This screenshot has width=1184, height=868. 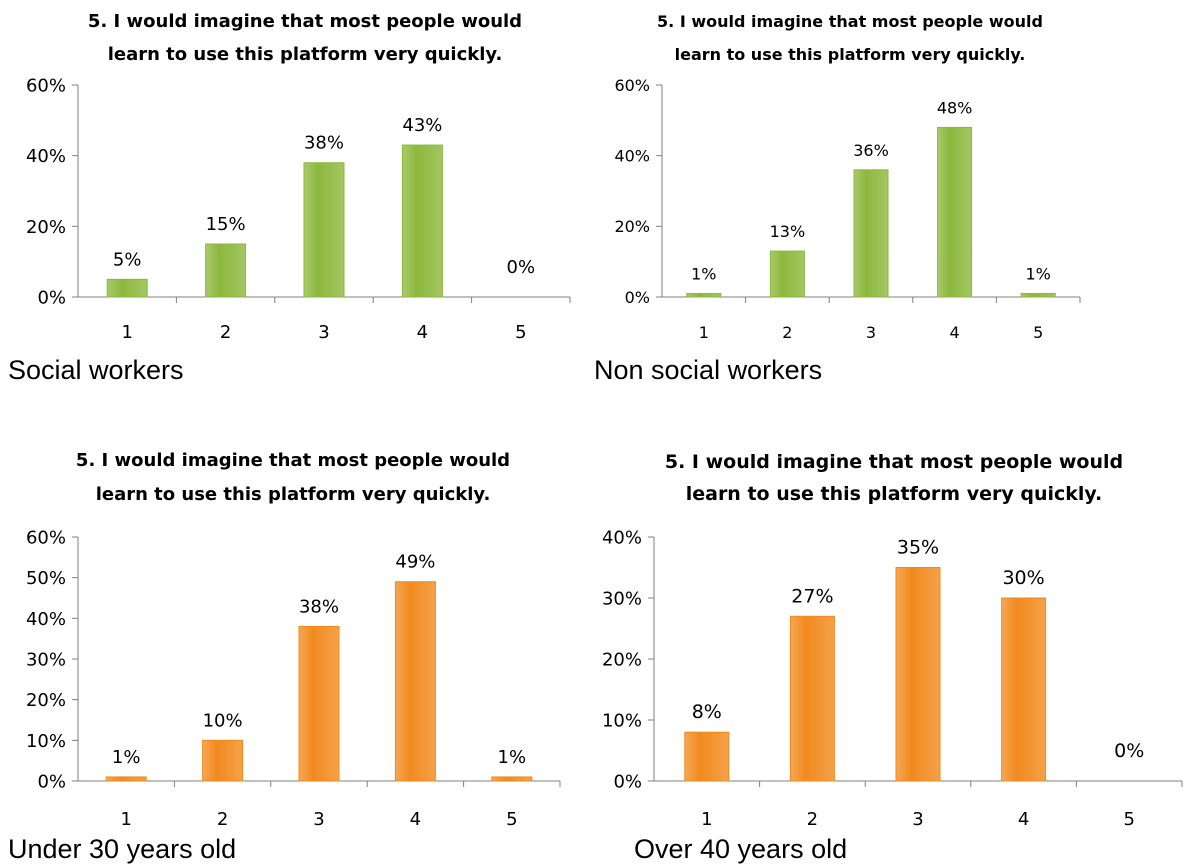 I want to click on data-label: 35%, so click(x=918, y=548).